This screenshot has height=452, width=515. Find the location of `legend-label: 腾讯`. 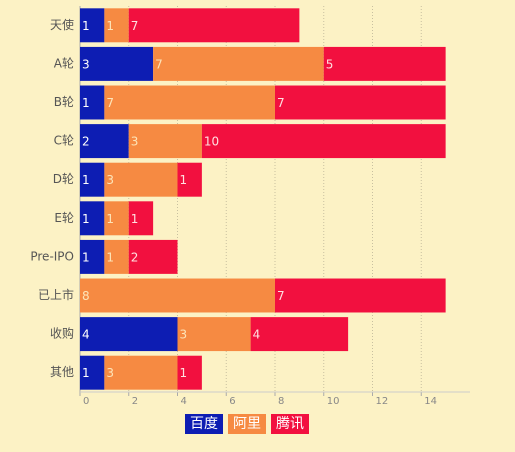

legend-label: 腾讯 is located at coordinates (290, 423).